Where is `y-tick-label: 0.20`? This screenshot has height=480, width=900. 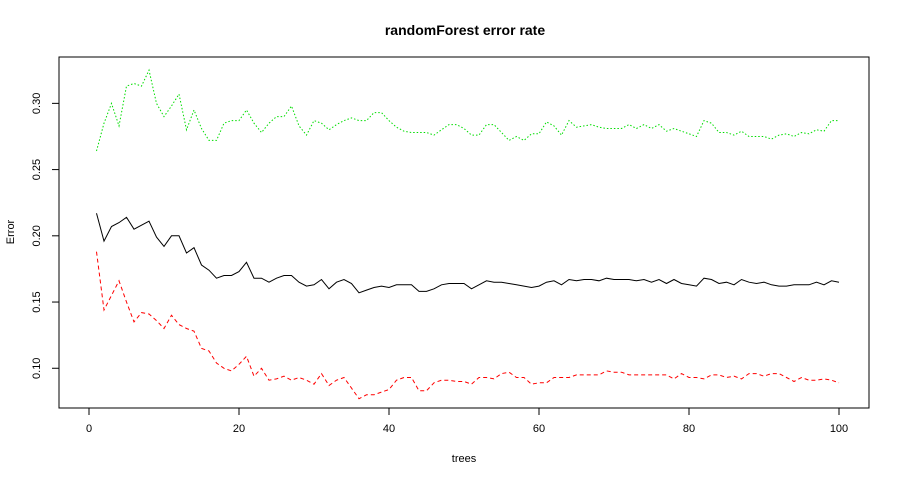
y-tick-label: 0.20 is located at coordinates (37, 235).